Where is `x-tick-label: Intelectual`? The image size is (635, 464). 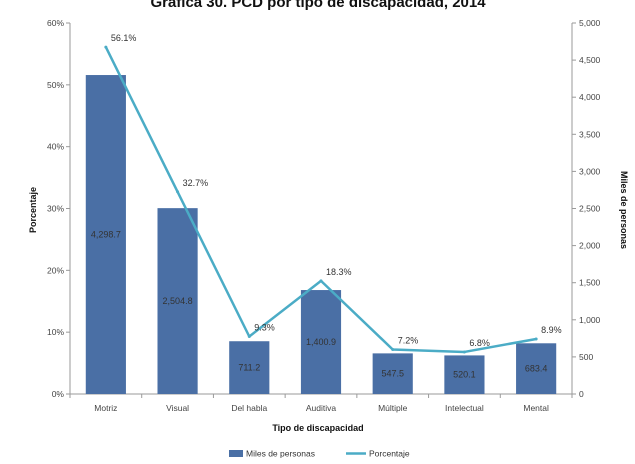 x-tick-label: Intelectual is located at coordinates (464, 408).